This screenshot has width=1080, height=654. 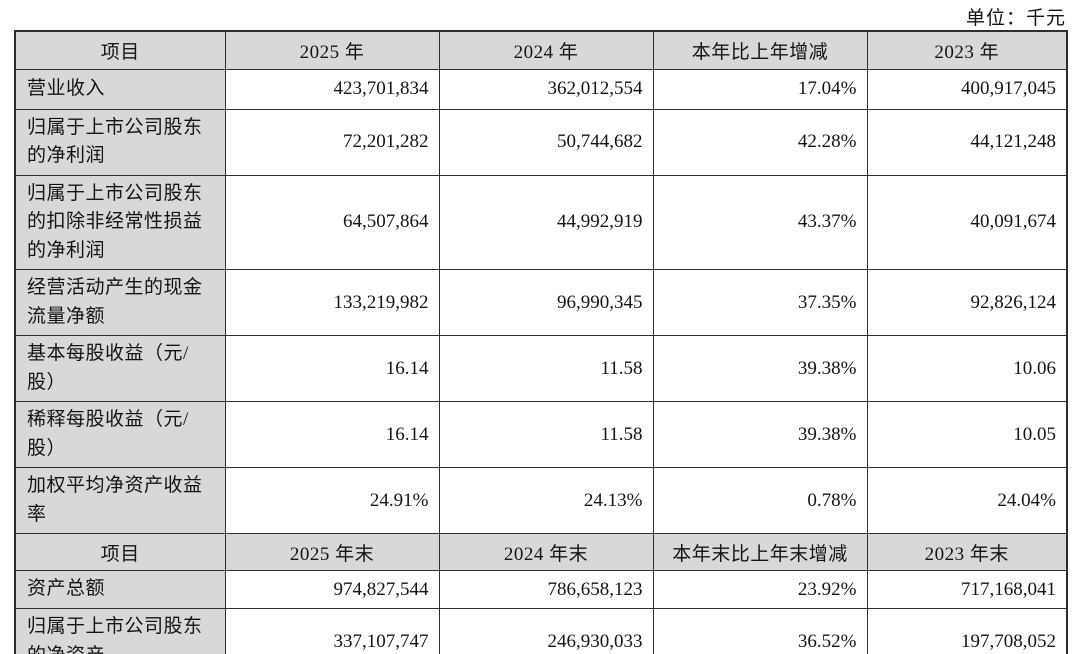 I want to click on row-label: 加权平均净资产收益率, so click(x=120, y=500).